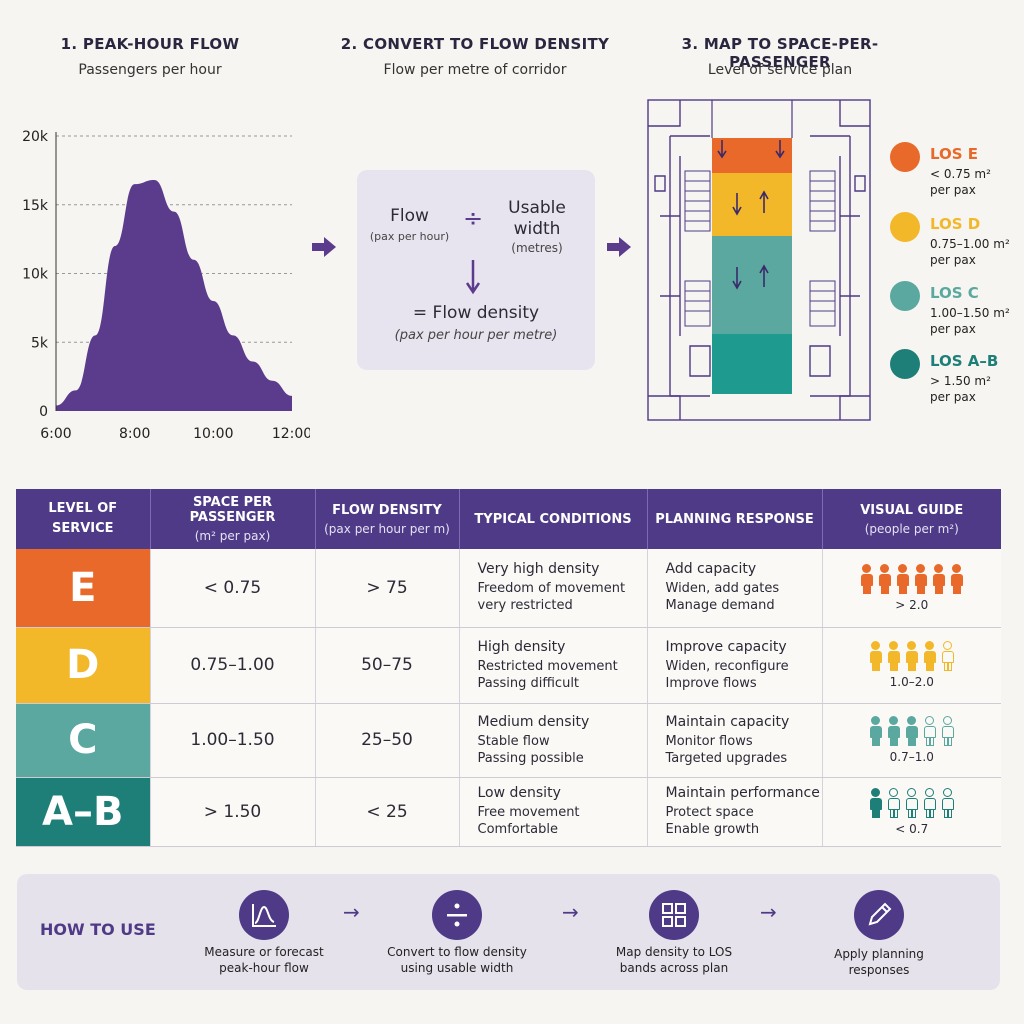 This screenshot has width=1024, height=1024. Describe the element at coordinates (742, 793) in the screenshot. I see `response-heading: Maintain performance` at that location.